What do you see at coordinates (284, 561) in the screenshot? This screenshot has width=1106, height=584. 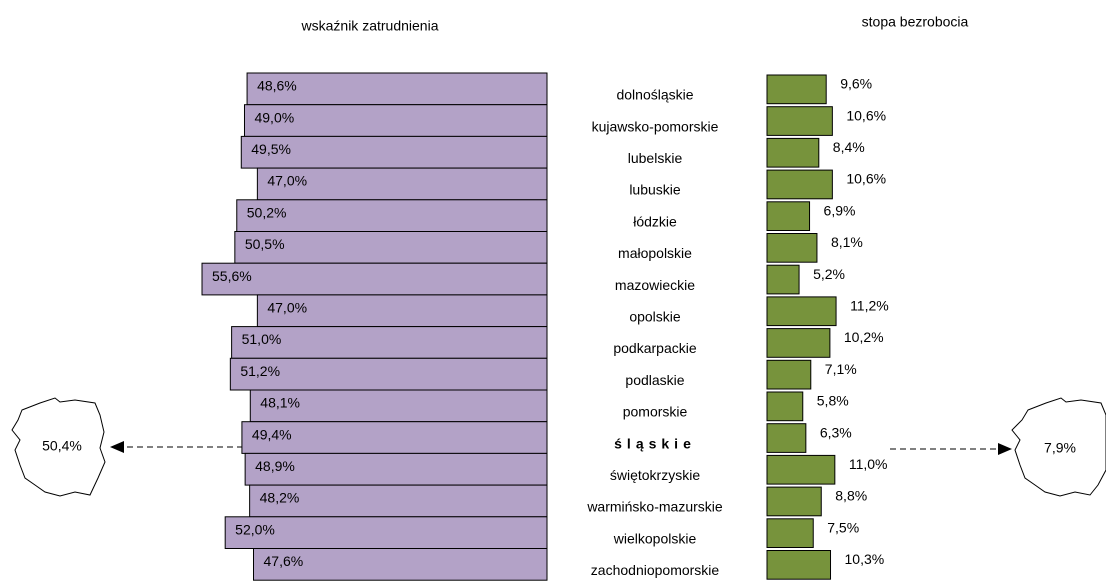 I see `value-label: 47,6%` at bounding box center [284, 561].